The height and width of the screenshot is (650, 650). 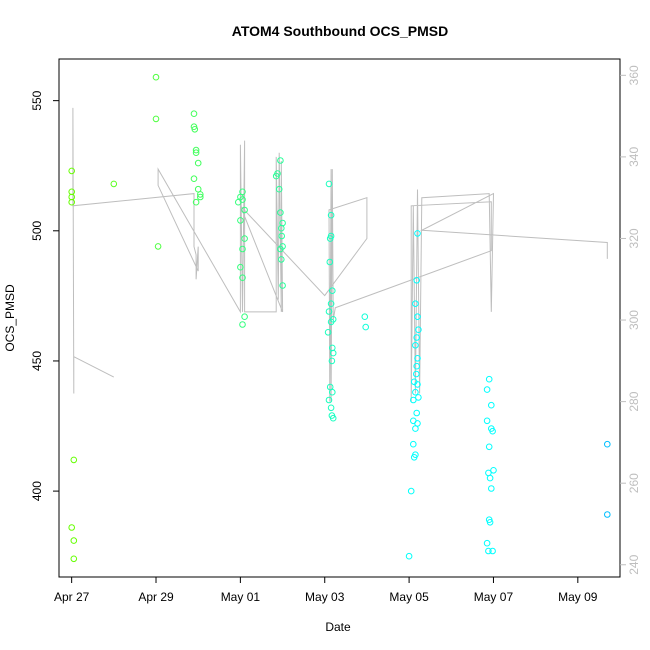 What do you see at coordinates (37, 491) in the screenshot?
I see `y-tick-label: 400` at bounding box center [37, 491].